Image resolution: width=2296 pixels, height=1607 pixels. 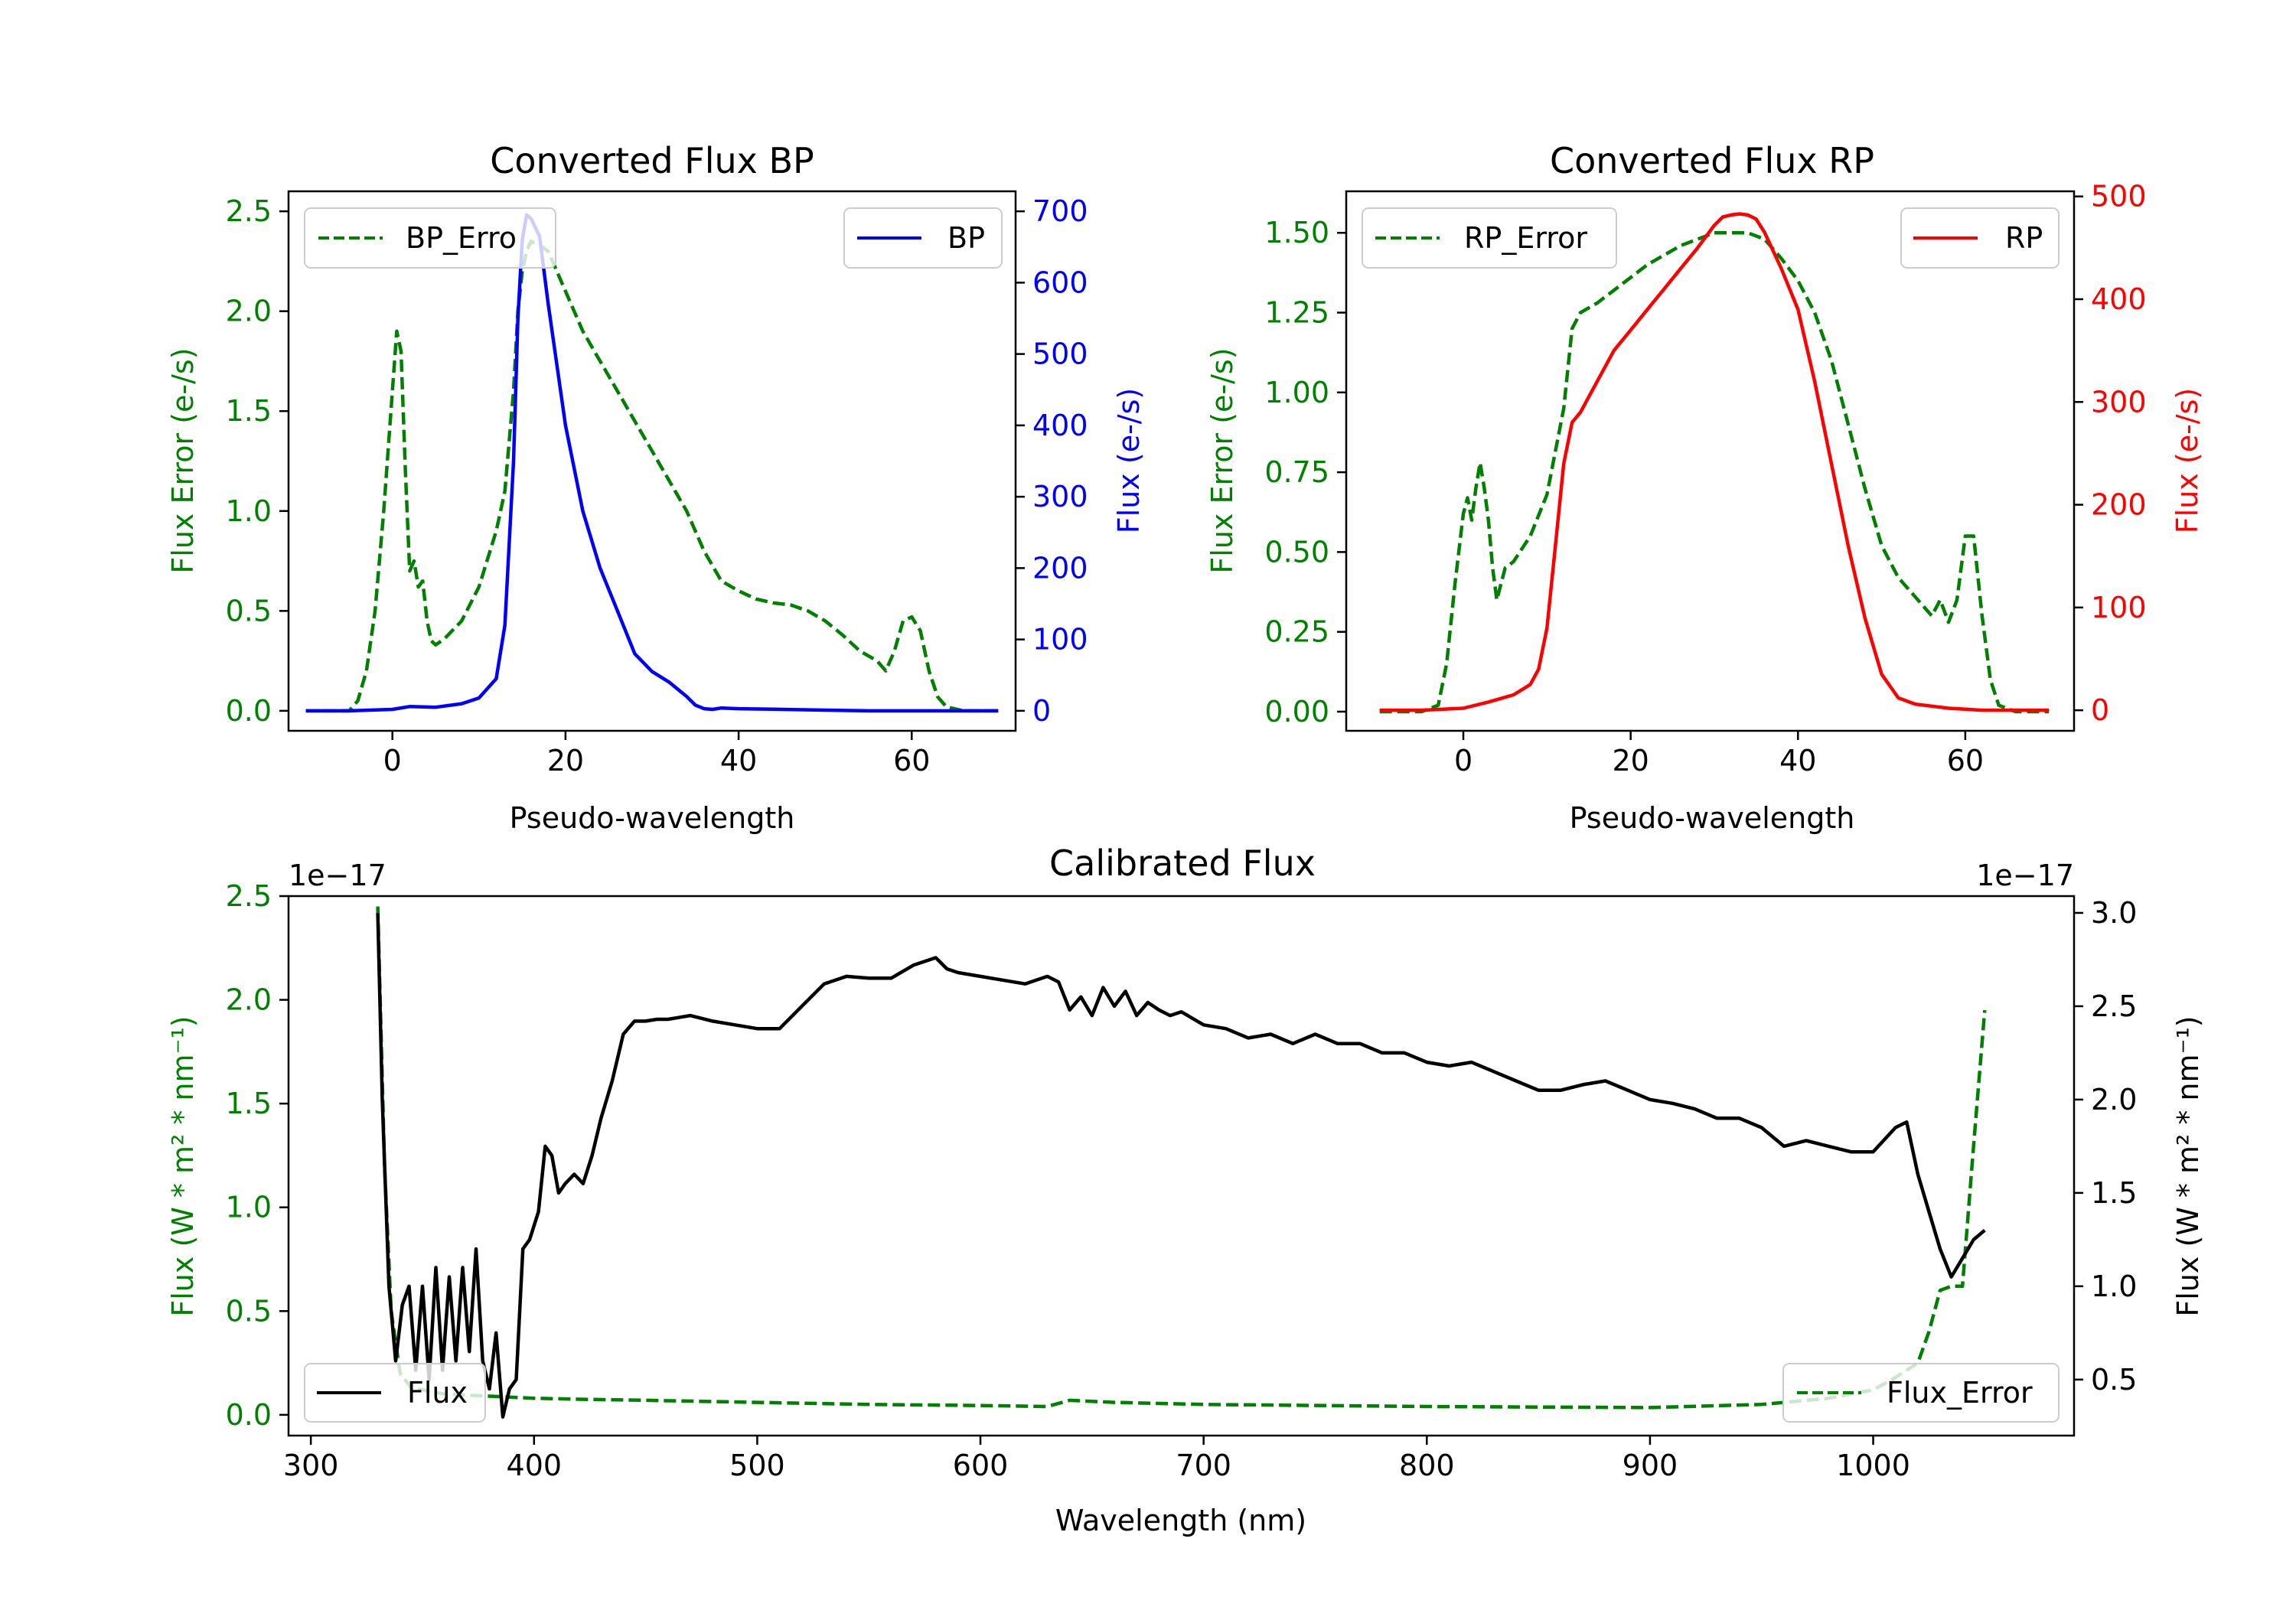 What do you see at coordinates (249, 211) in the screenshot?
I see `bp-ytick-left-label-5: 2.5` at bounding box center [249, 211].